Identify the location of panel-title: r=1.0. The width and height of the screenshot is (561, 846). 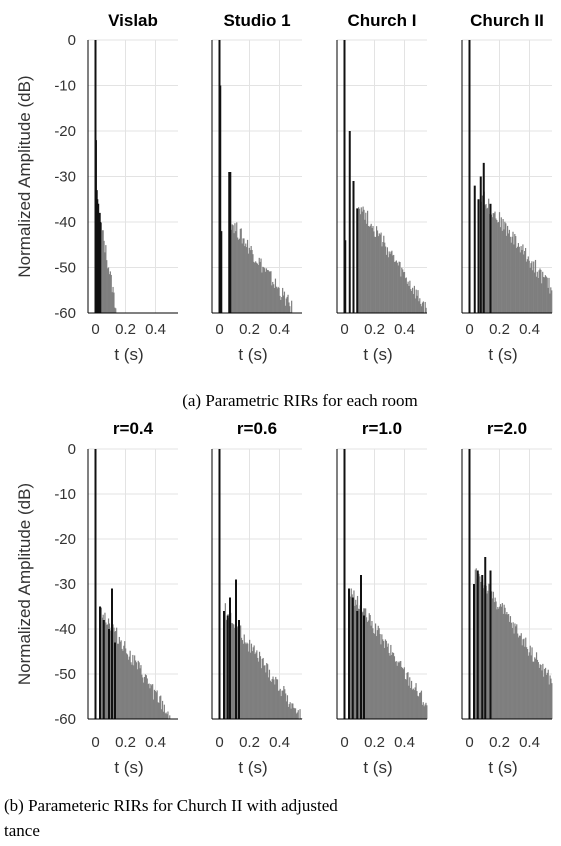
(382, 428).